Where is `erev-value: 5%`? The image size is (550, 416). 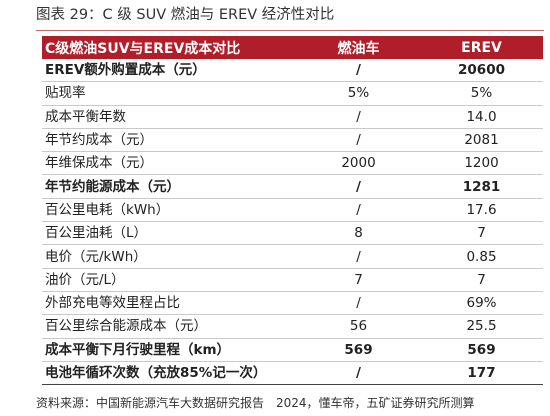
erev-value: 5% is located at coordinates (481, 93).